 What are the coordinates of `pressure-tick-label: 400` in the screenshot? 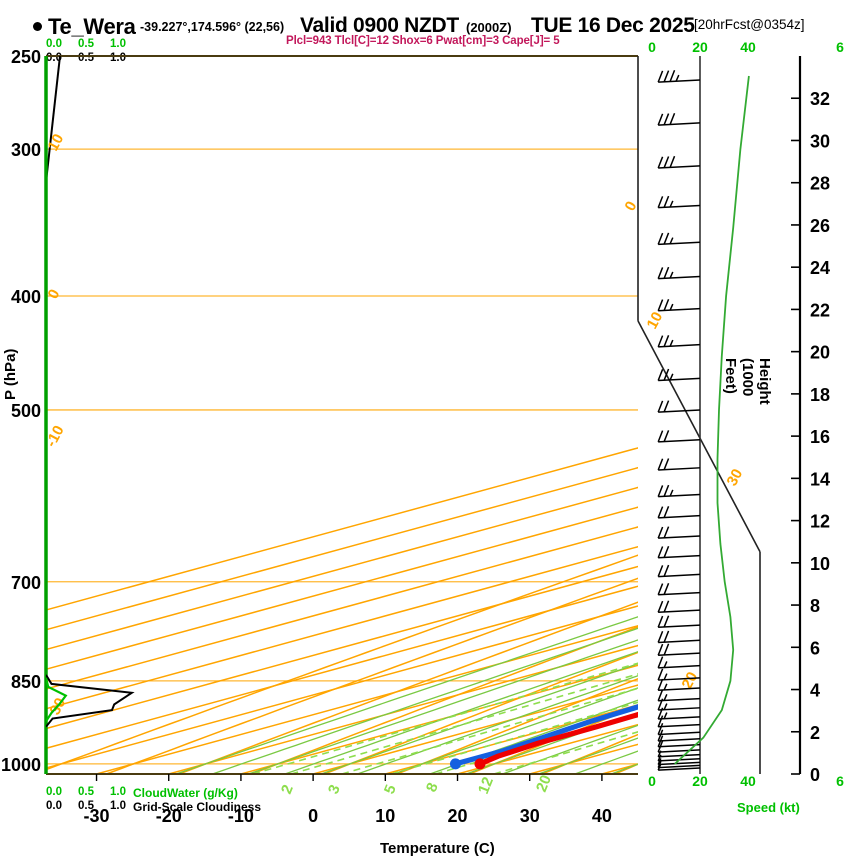 It's located at (26, 297).